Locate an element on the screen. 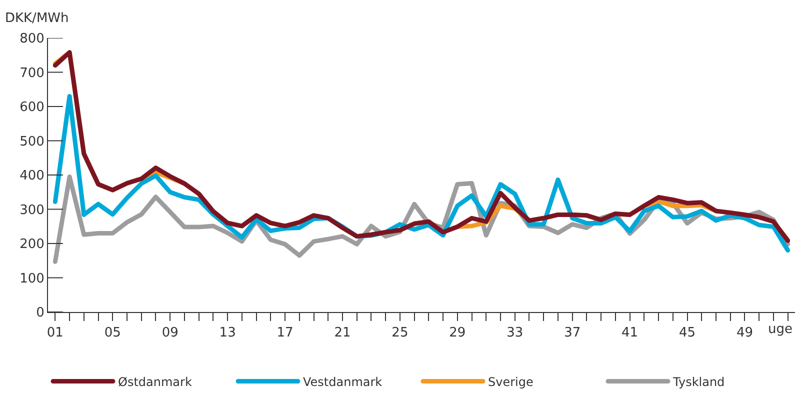 The height and width of the screenshot is (408, 807). legend-label: Østdanmark is located at coordinates (155, 381).